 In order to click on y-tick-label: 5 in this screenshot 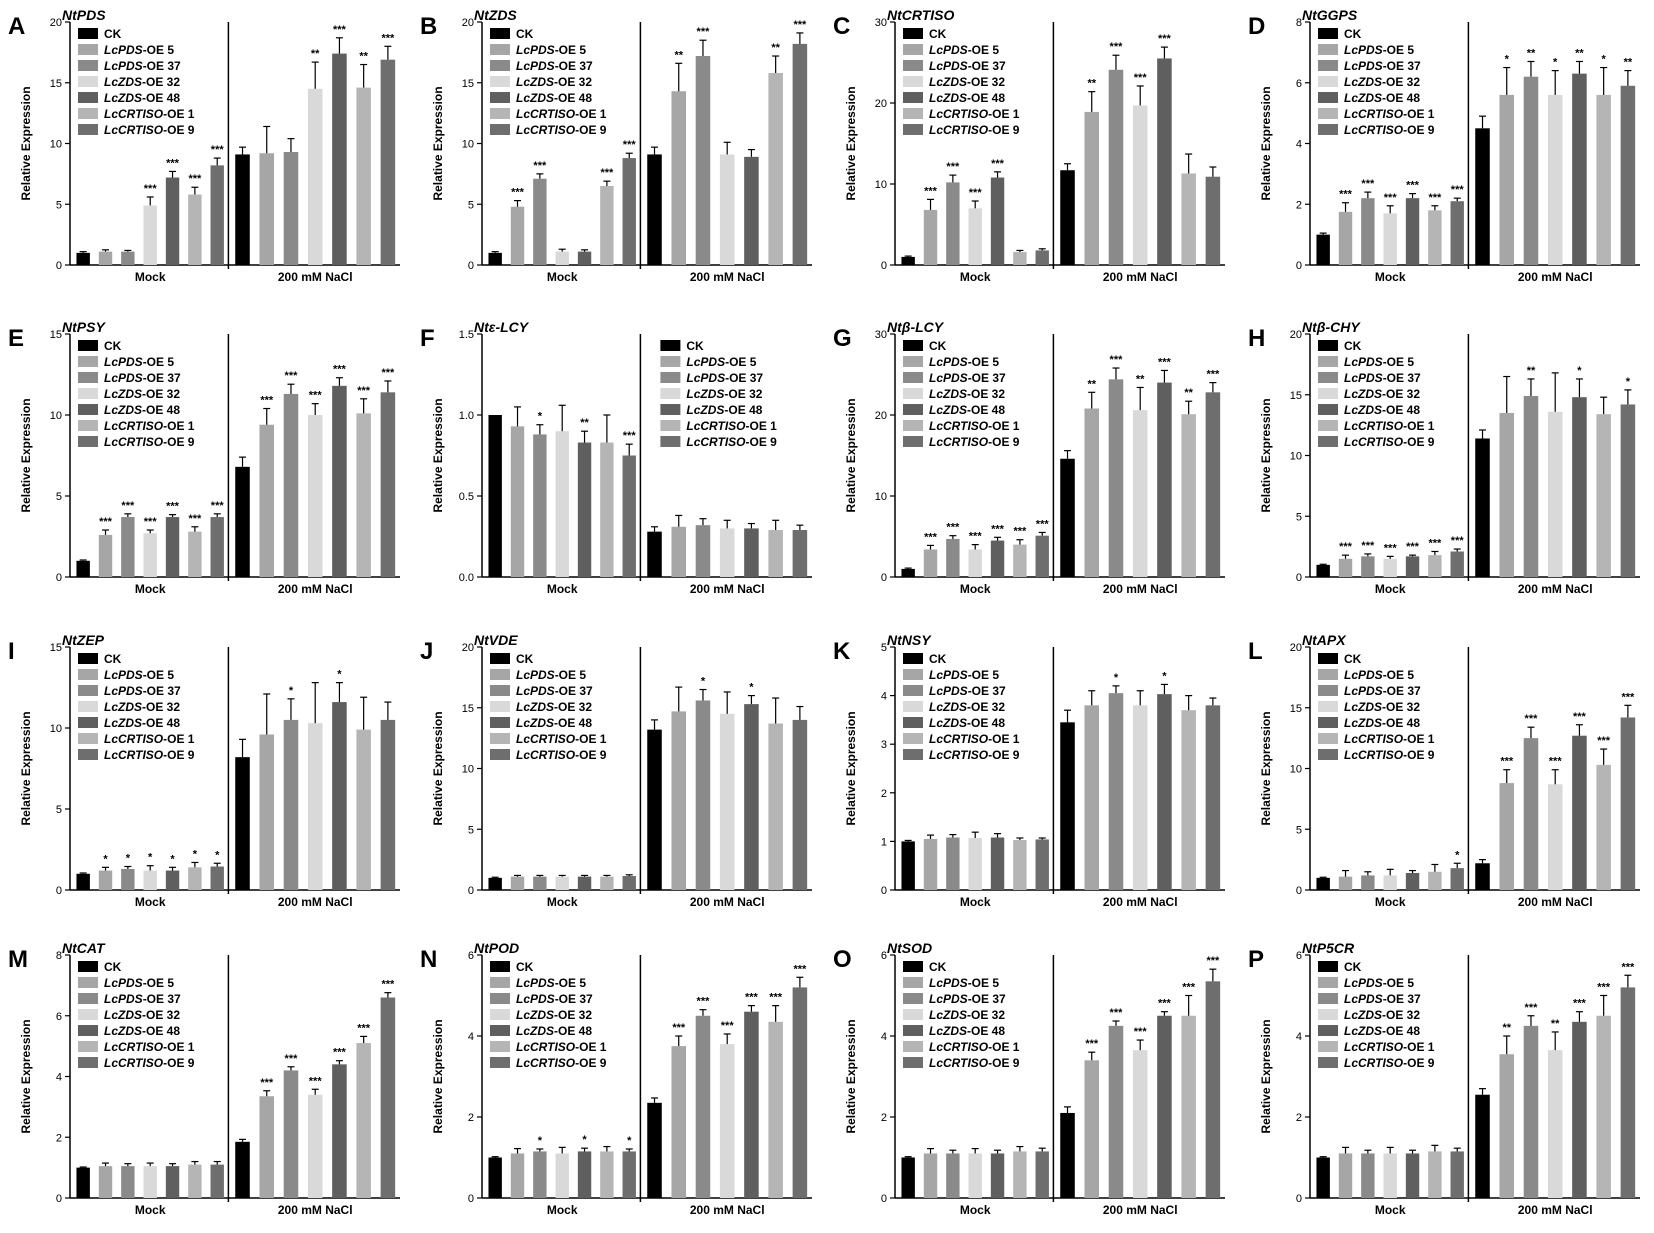, I will do `click(59, 810)`.